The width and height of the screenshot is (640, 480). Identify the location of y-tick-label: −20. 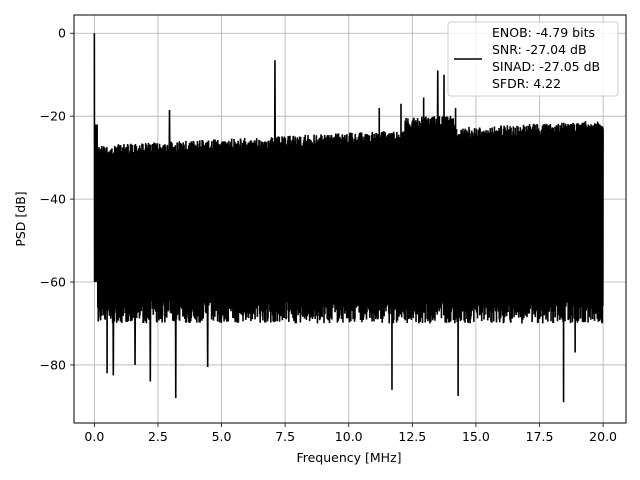
(53, 116).